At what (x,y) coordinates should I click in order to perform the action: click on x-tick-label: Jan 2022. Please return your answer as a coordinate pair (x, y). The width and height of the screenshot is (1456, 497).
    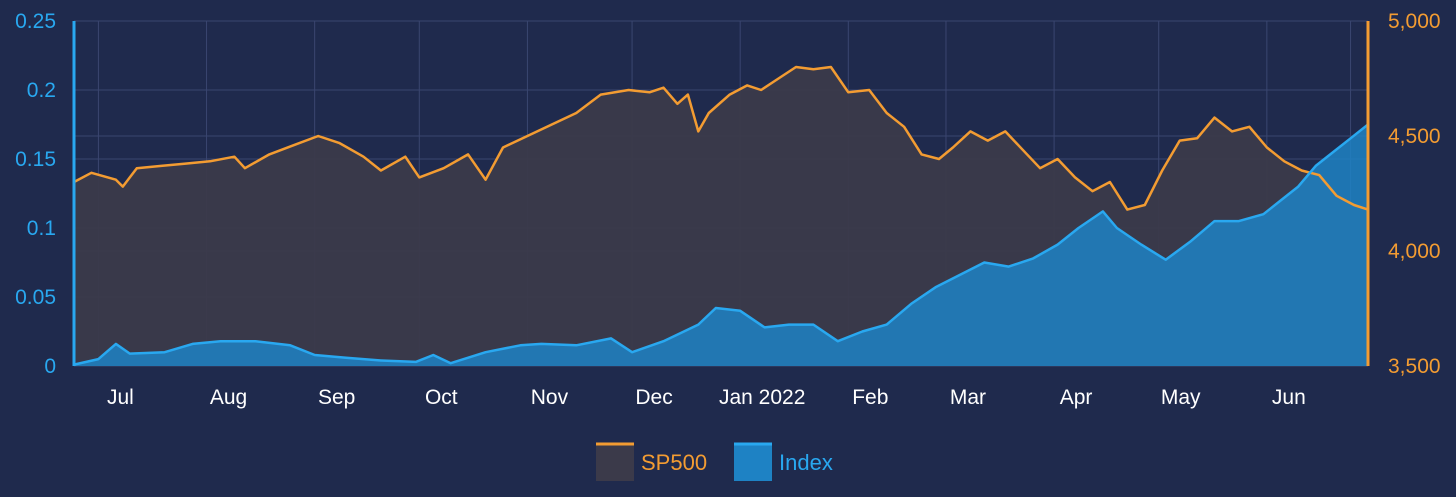
    Looking at the image, I should click on (762, 397).